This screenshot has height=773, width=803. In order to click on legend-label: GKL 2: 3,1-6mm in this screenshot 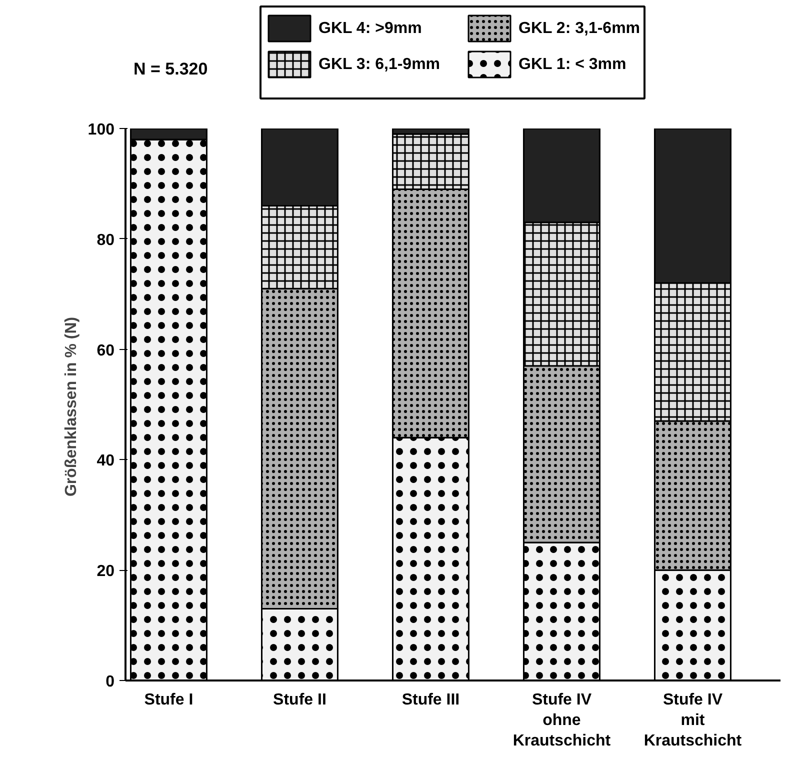, I will do `click(579, 28)`.